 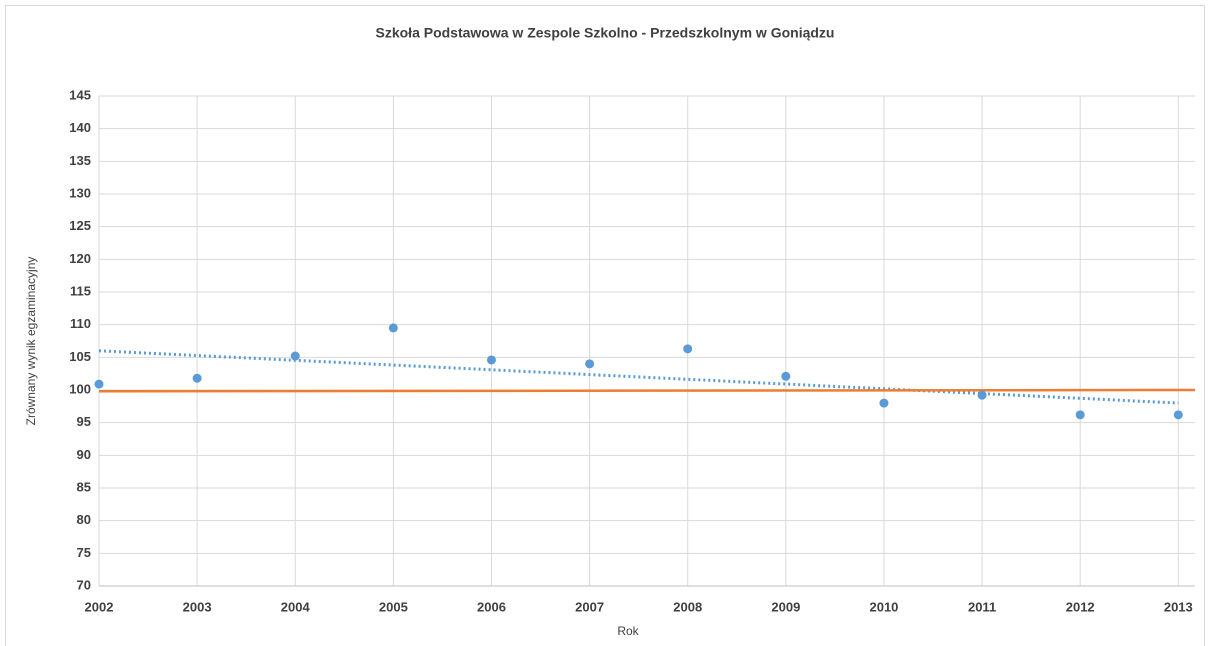 What do you see at coordinates (84, 421) in the screenshot?
I see `y-tick-label: 95` at bounding box center [84, 421].